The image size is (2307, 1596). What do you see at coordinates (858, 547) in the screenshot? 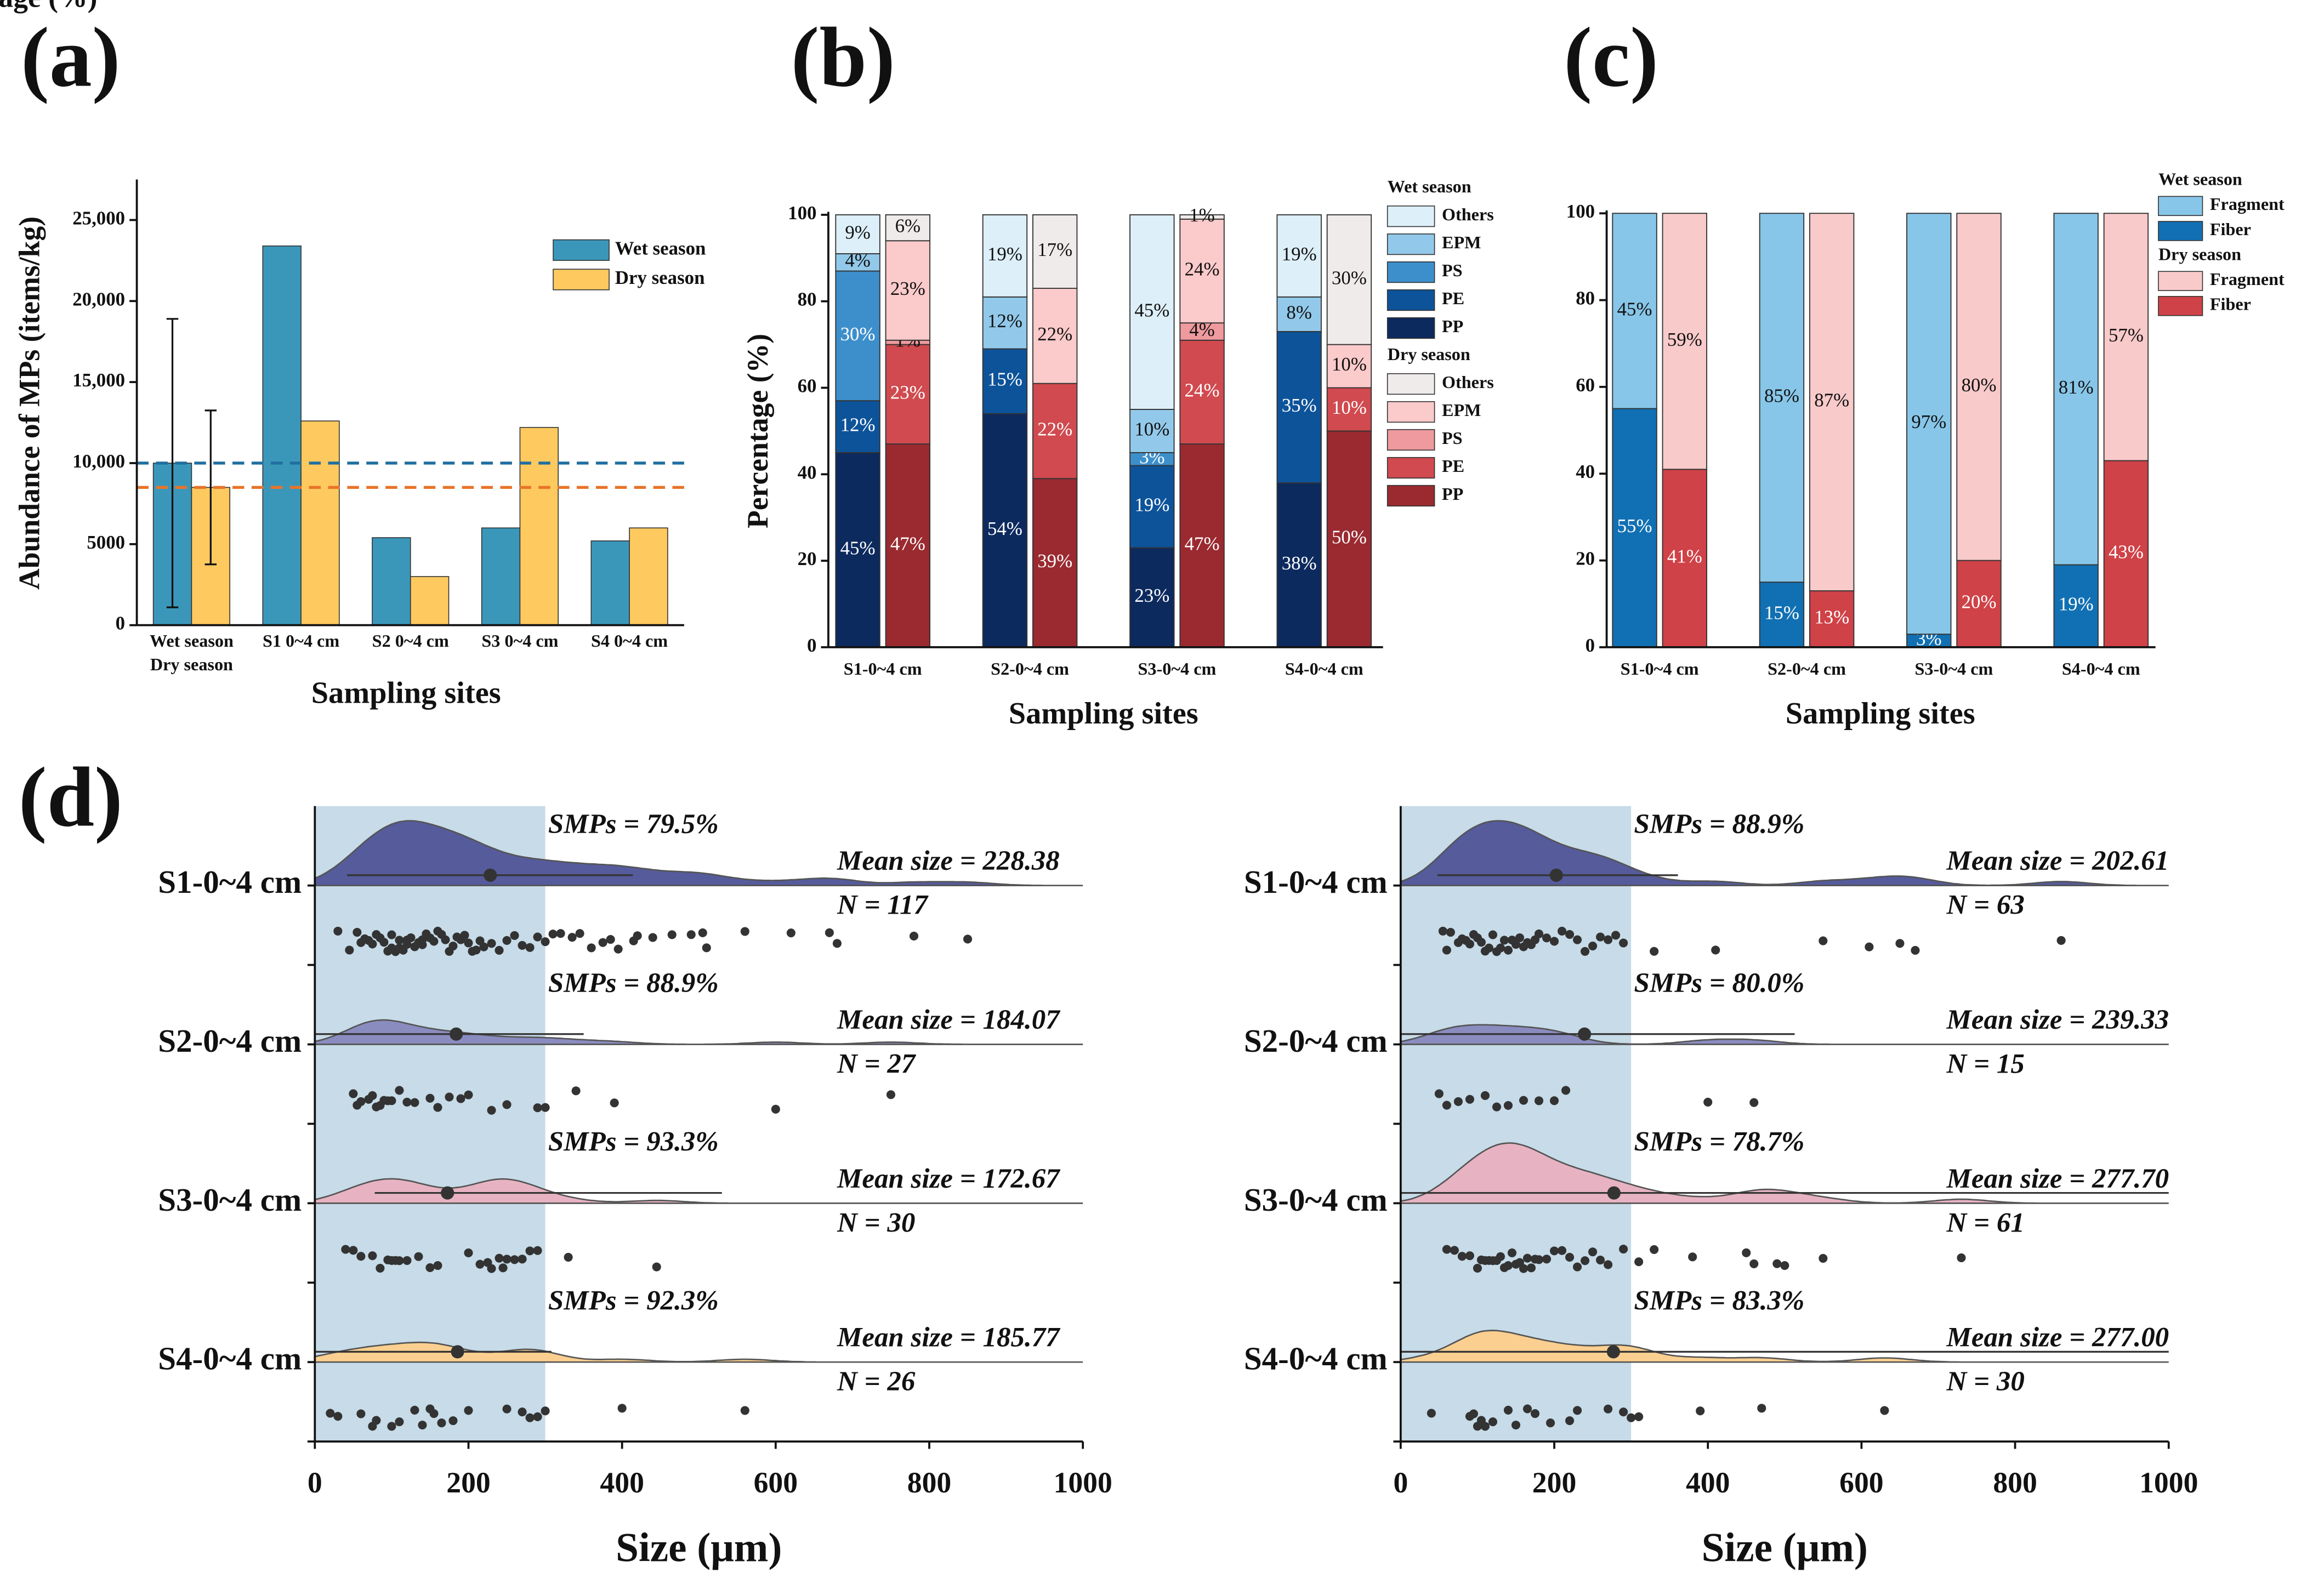
I see `data-label: 45%` at bounding box center [858, 547].